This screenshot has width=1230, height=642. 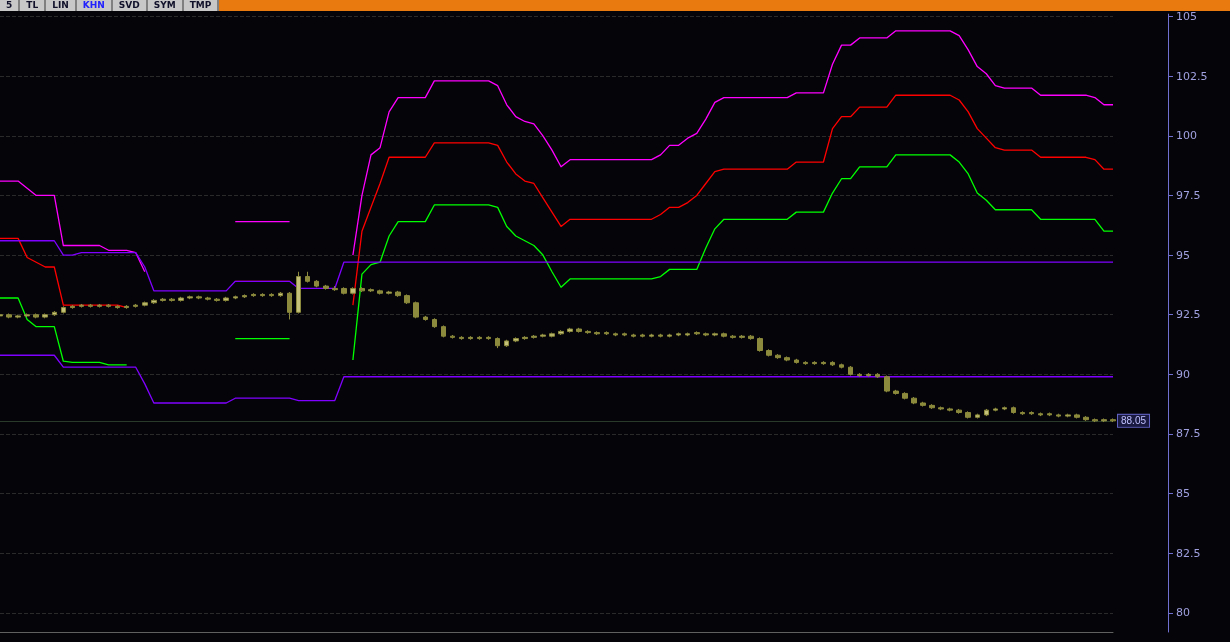 What do you see at coordinates (1183, 374) in the screenshot?
I see `y-tick-label: 90` at bounding box center [1183, 374].